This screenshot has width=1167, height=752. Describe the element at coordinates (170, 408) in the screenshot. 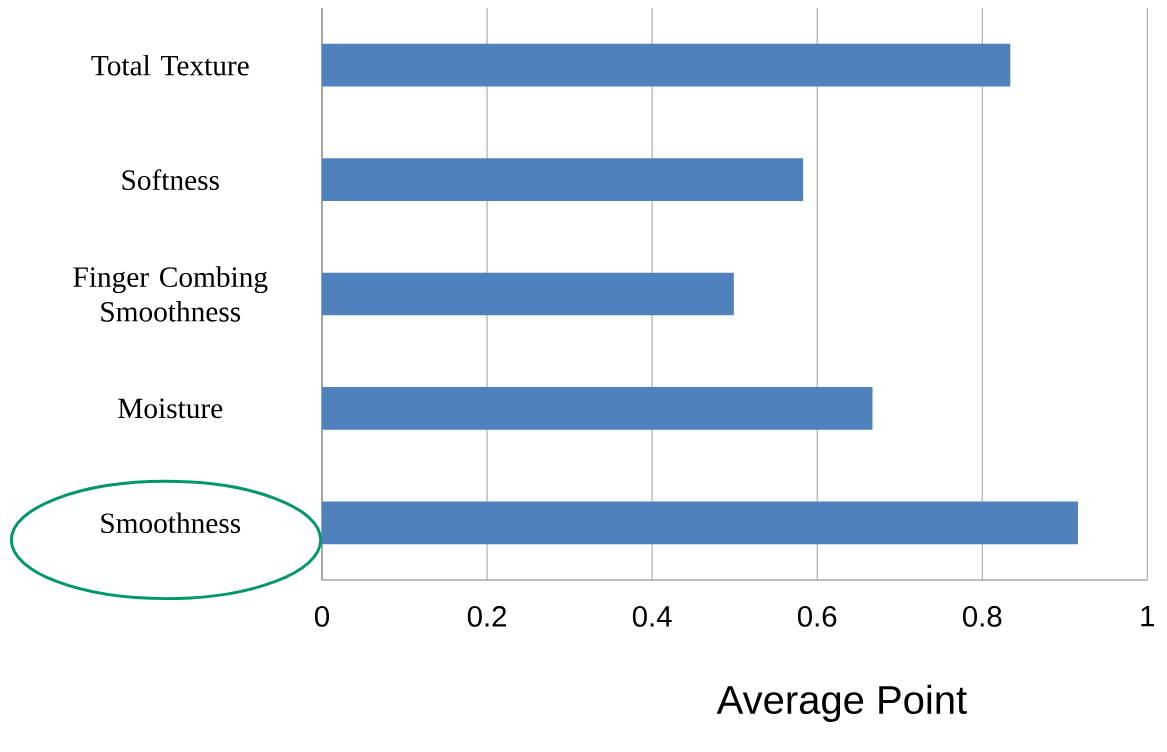

I see `y-tick-label: Moisture` at that location.